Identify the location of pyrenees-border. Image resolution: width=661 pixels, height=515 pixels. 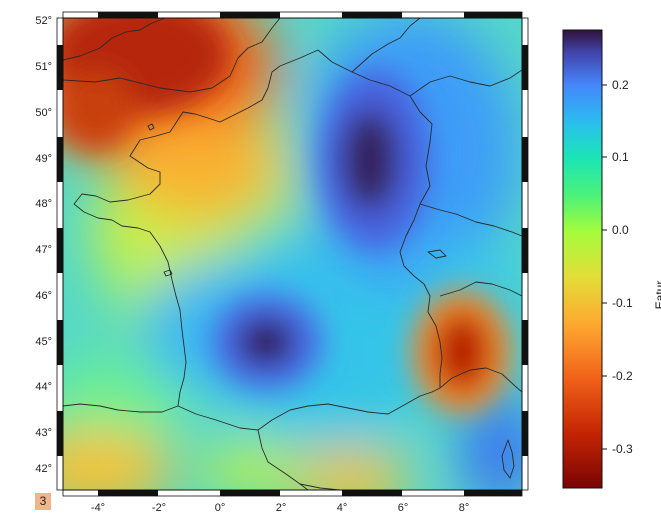
(218, 418).